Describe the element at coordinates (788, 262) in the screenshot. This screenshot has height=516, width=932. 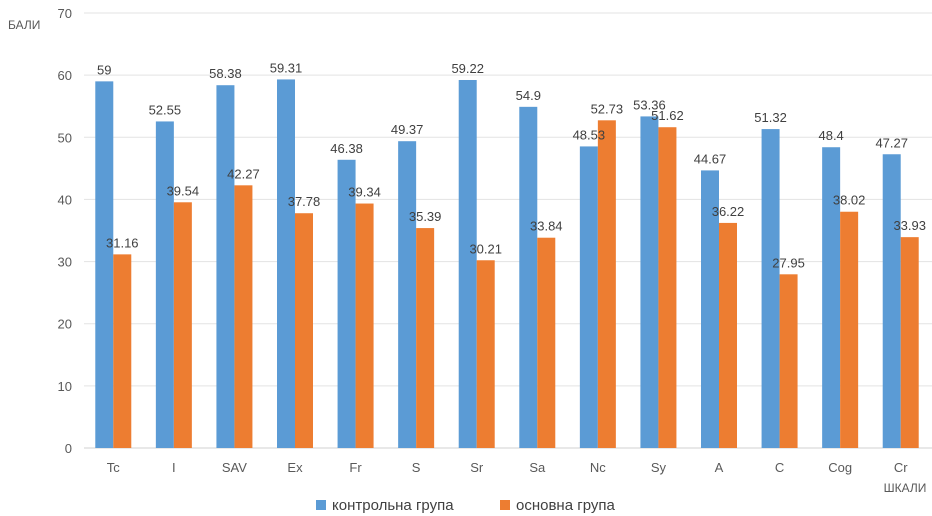
I see `data-label-main: 27.95` at that location.